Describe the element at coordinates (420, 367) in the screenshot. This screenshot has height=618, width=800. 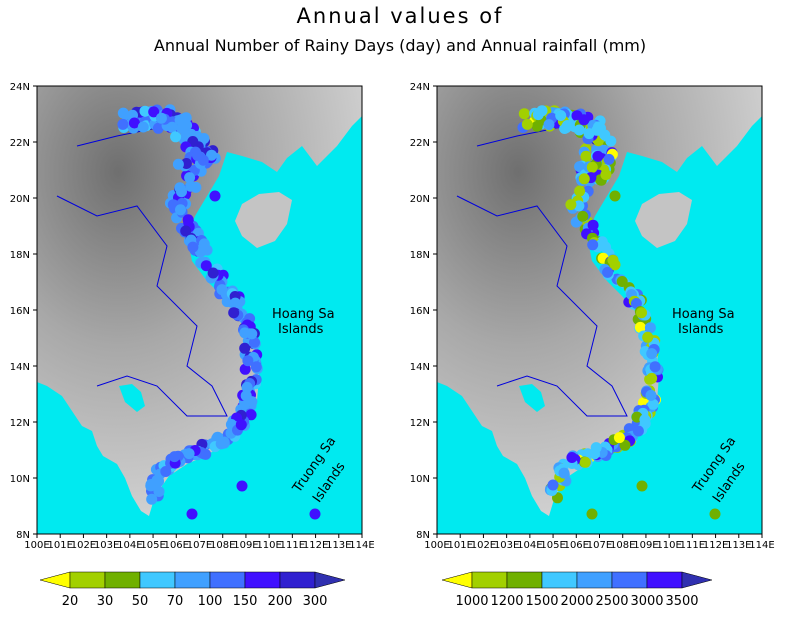
I see `lat-tick-label: 14N` at that location.